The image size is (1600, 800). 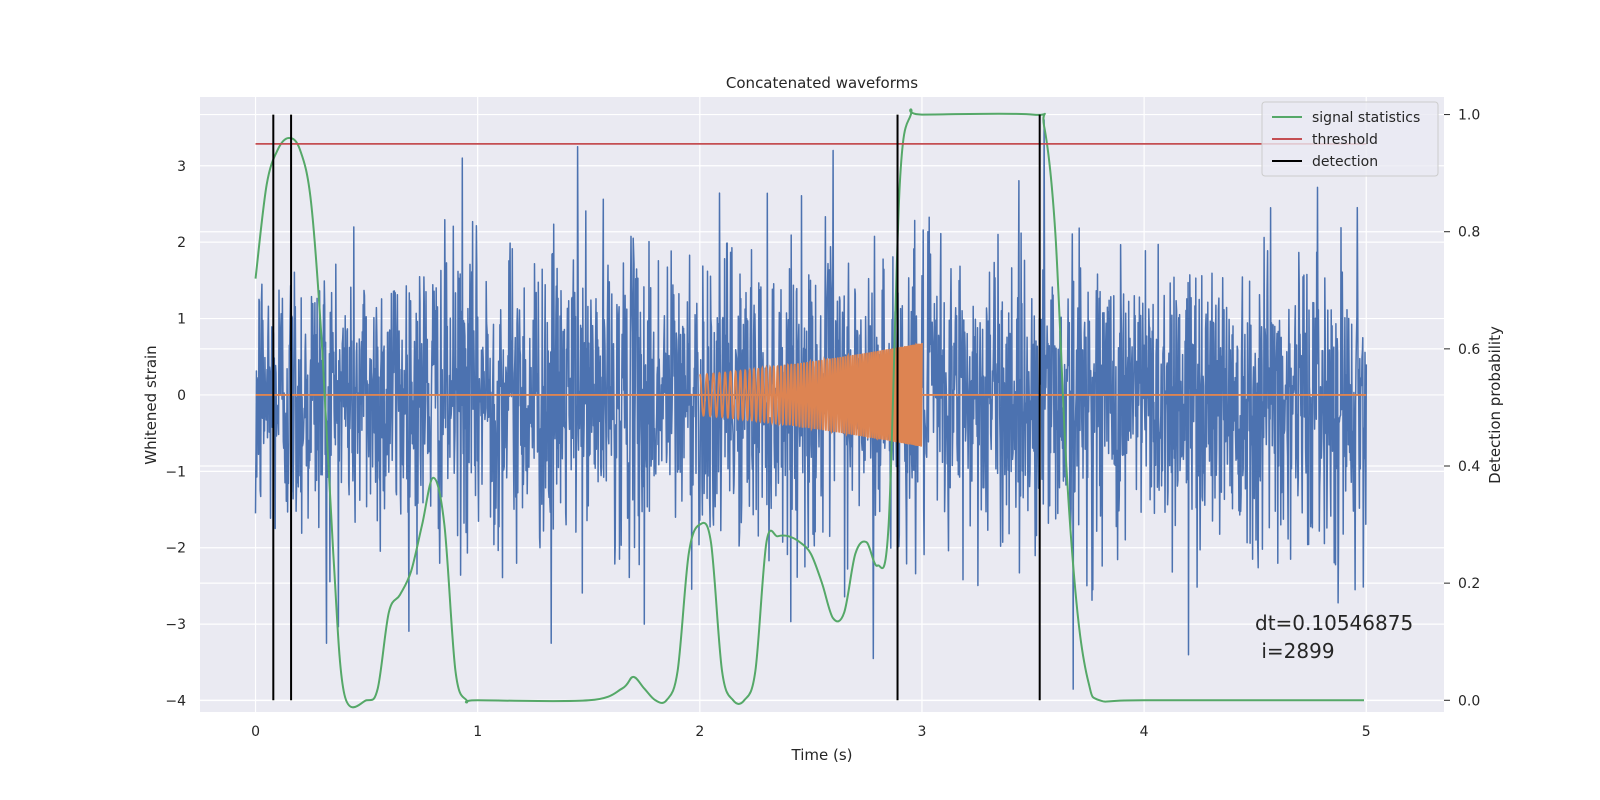 I want to click on y-tick-label: 0, so click(x=181, y=396).